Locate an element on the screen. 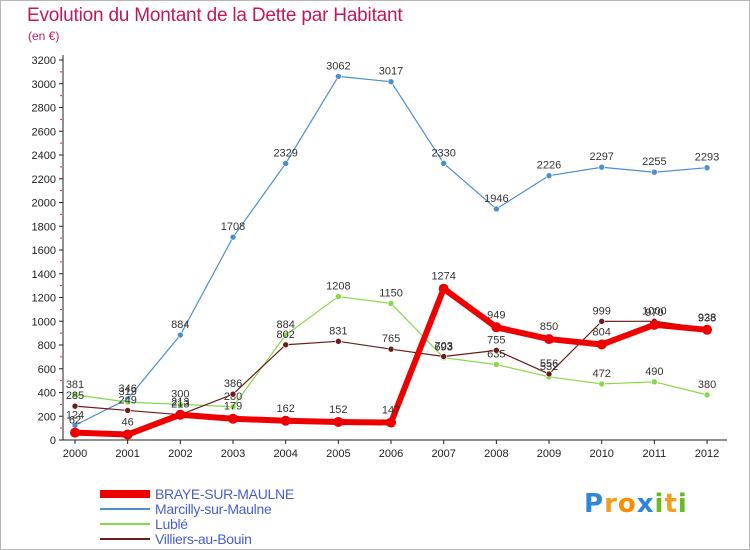  data-label: 850 is located at coordinates (549, 327).